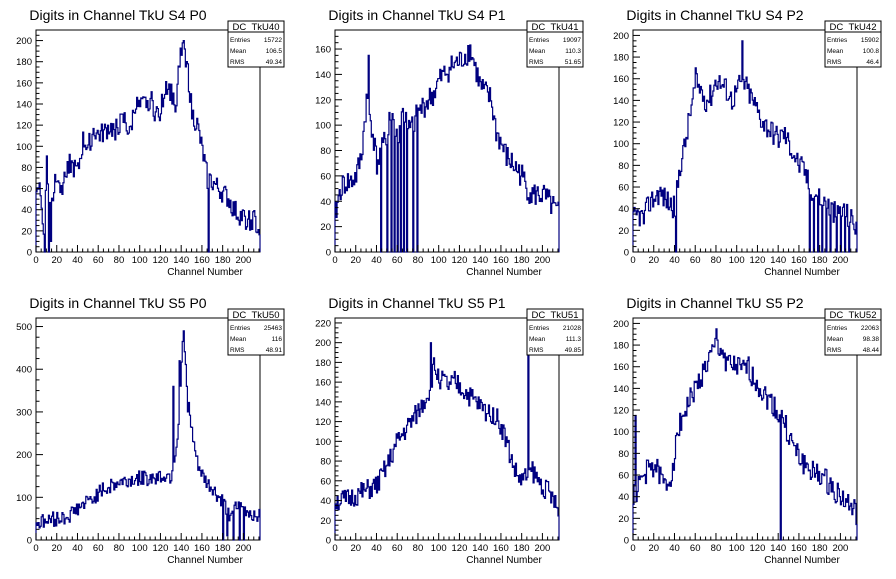 The image size is (896, 579). I want to click on stats-value: 110.3, so click(573, 51).